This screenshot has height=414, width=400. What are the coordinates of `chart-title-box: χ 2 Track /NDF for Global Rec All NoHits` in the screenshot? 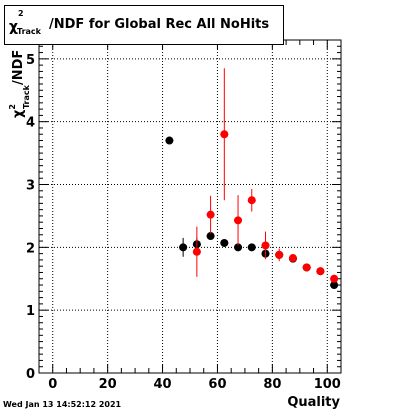 It's located at (144, 25).